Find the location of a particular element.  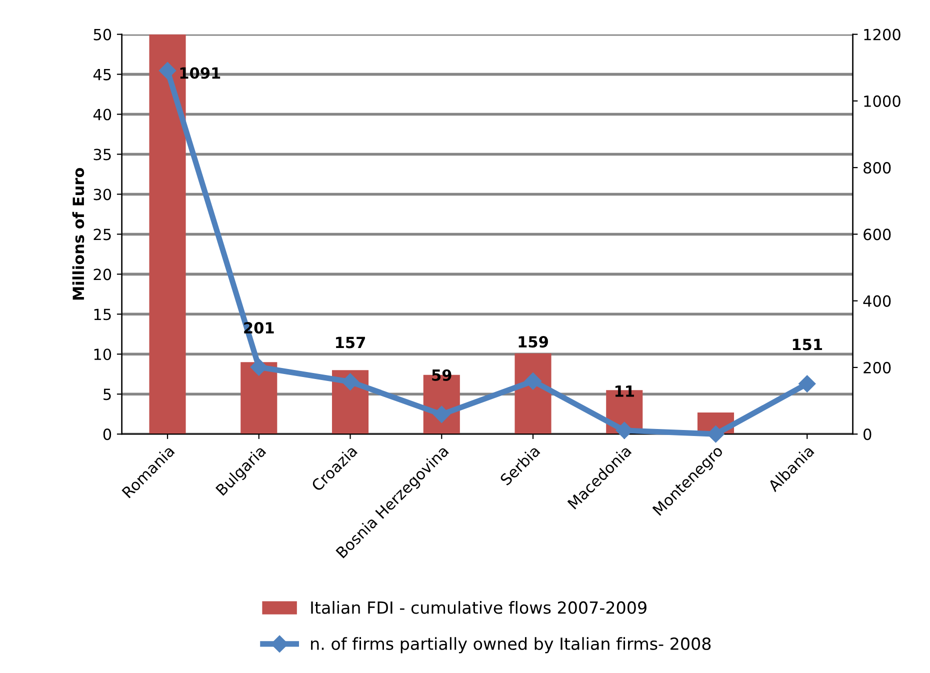

y-tick-label: 10 is located at coordinates (103, 354).